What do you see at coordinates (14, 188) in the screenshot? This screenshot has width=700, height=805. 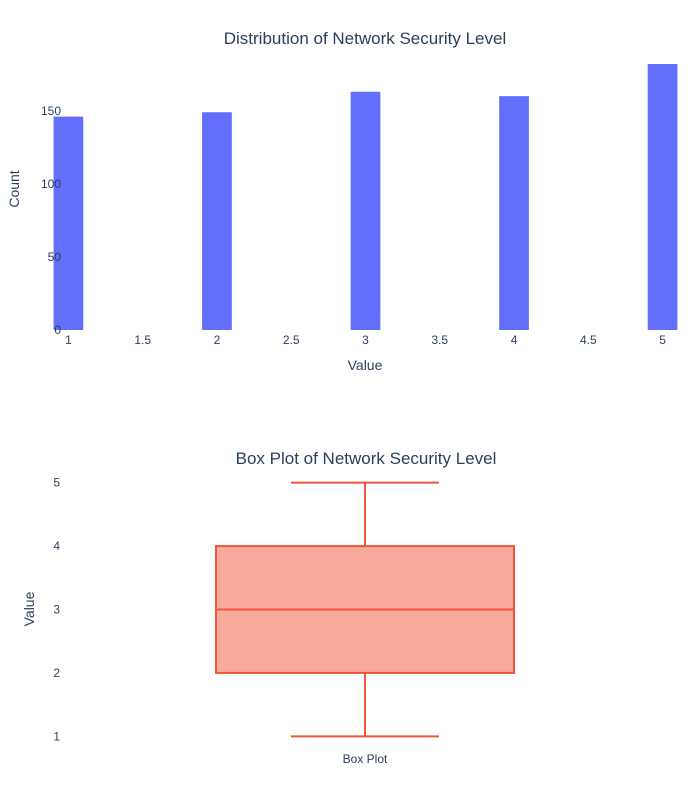 I see `histogram-y-axis-label: Count` at bounding box center [14, 188].